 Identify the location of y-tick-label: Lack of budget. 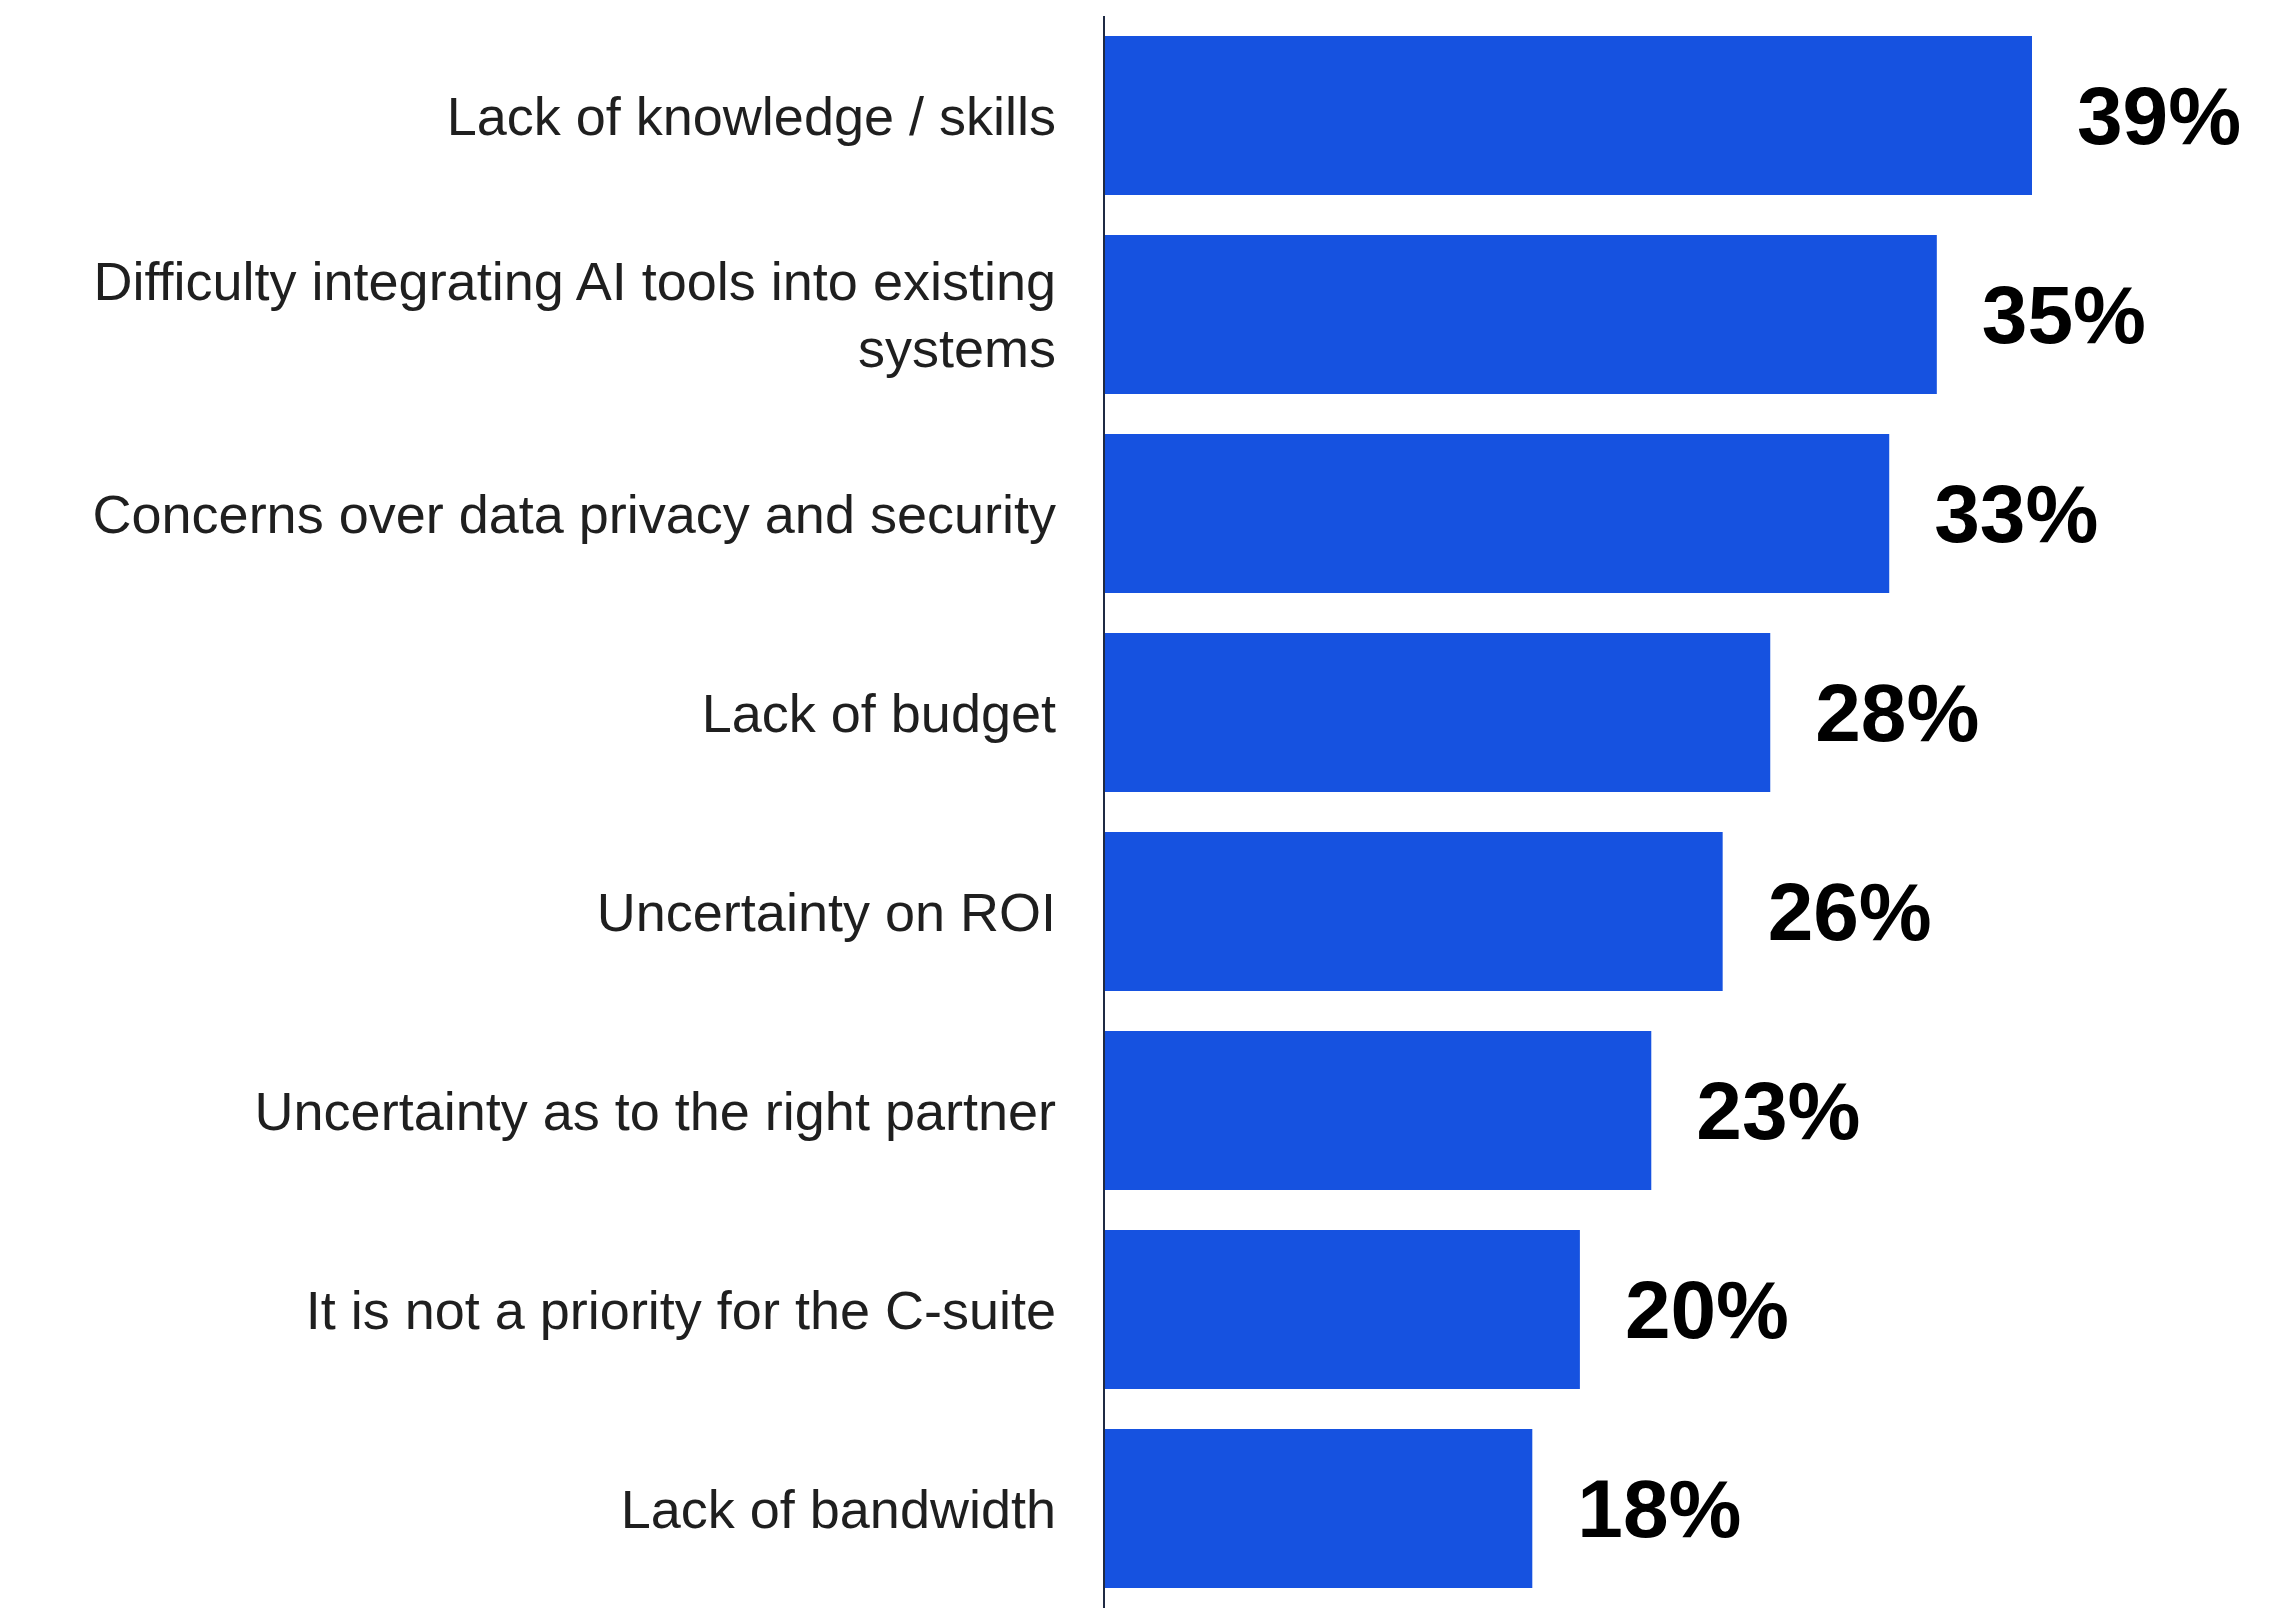
(878, 712).